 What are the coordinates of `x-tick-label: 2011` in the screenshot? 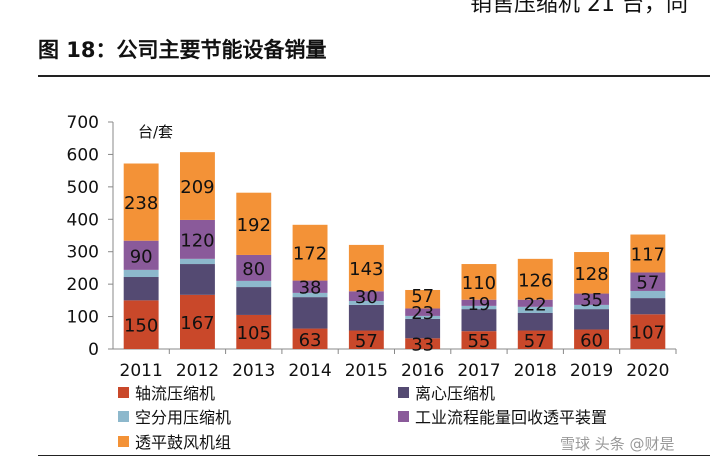 It's located at (141, 371).